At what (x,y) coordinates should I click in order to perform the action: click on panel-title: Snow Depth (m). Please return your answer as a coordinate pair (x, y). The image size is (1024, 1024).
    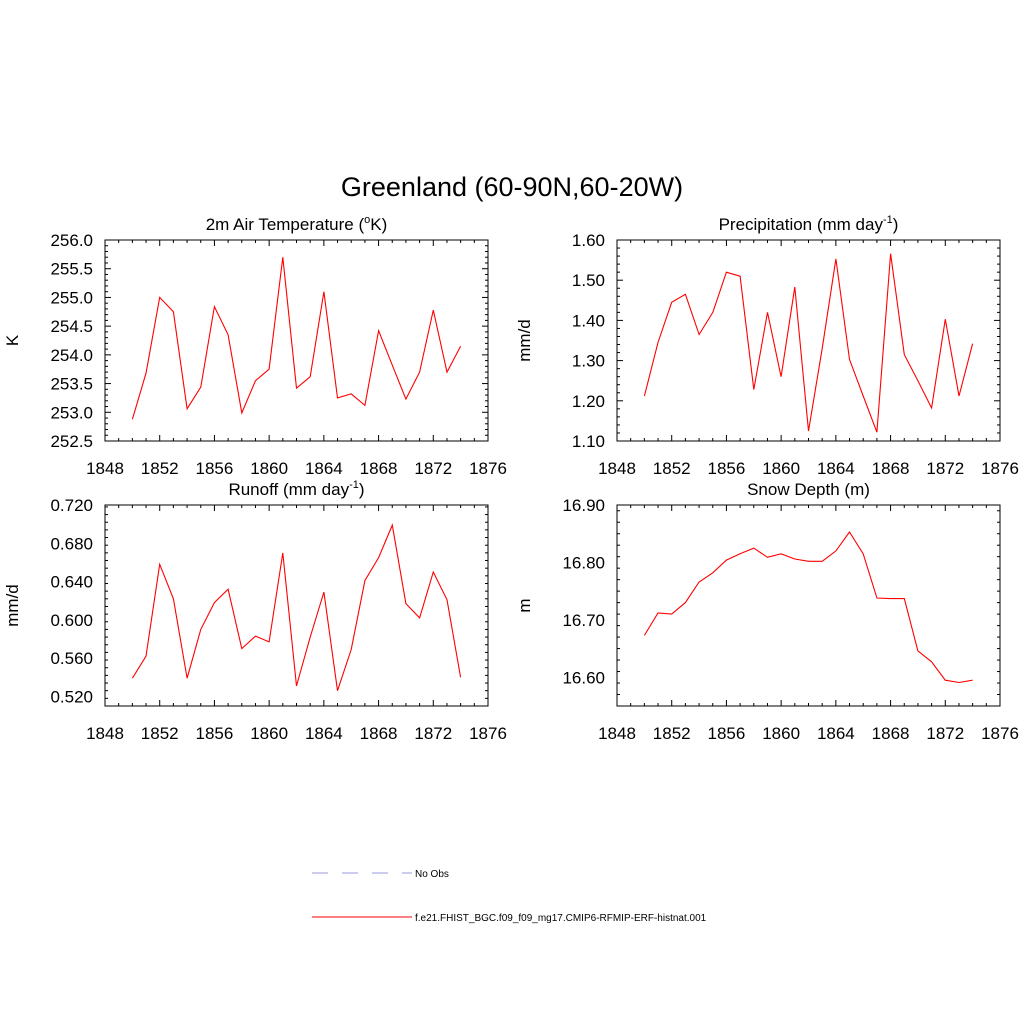
    Looking at the image, I should click on (808, 489).